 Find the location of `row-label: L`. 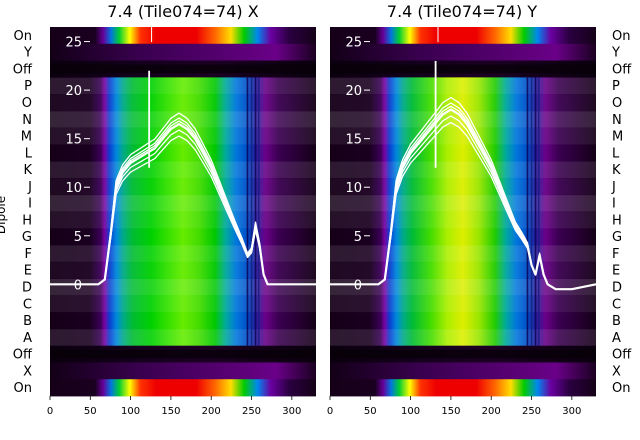

row-label: L is located at coordinates (29, 153).